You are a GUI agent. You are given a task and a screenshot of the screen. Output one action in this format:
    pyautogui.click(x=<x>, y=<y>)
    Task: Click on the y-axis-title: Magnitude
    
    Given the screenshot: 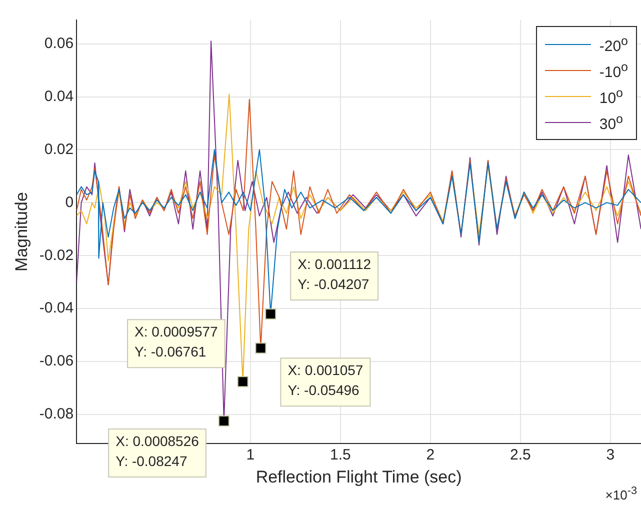 What is the action you would take?
    pyautogui.click(x=21, y=232)
    